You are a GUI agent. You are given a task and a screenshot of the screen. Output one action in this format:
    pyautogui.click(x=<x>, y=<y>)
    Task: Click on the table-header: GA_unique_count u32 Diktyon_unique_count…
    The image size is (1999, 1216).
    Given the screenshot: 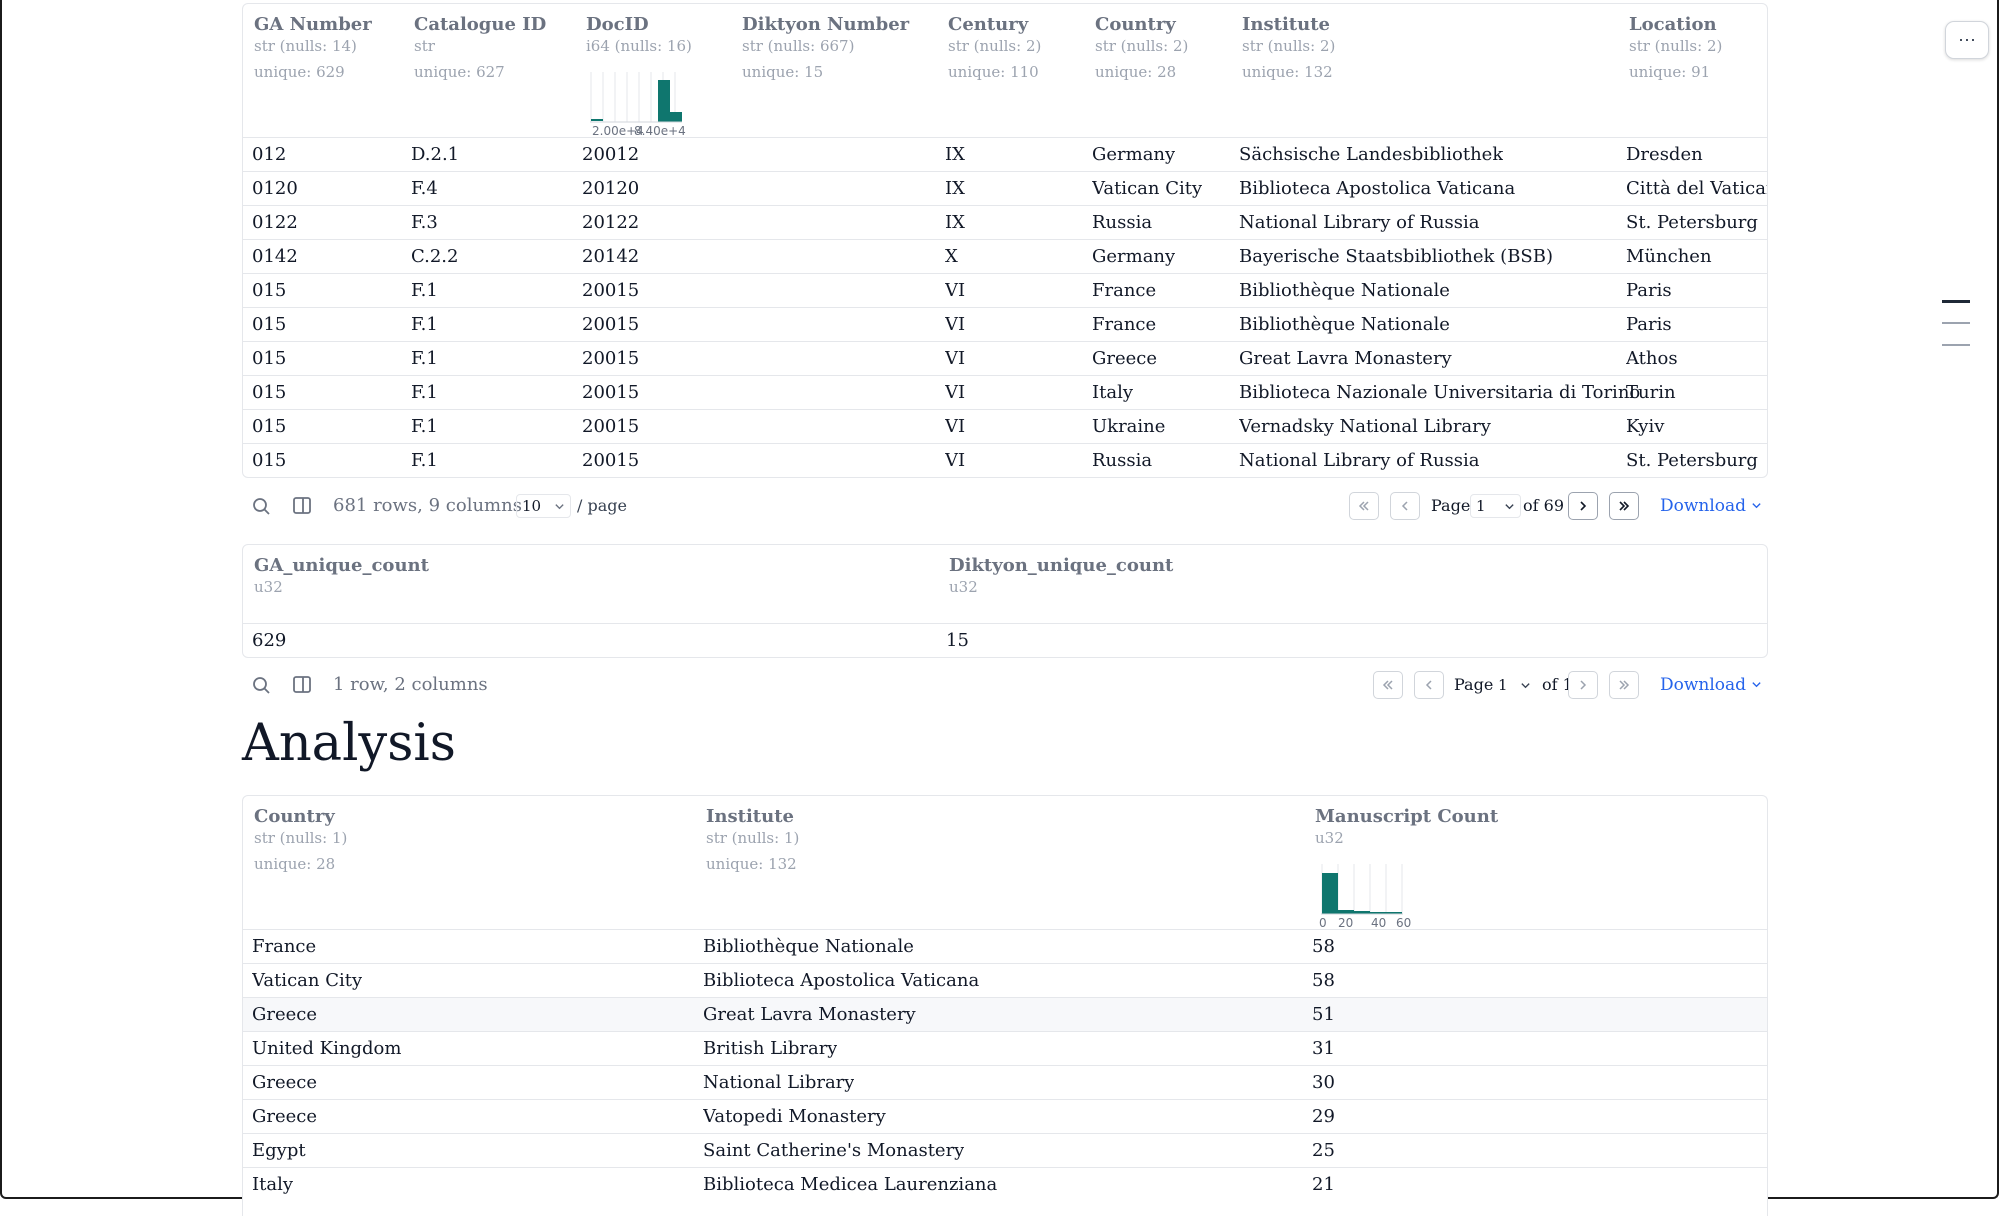 What is the action you would take?
    pyautogui.click(x=1005, y=584)
    